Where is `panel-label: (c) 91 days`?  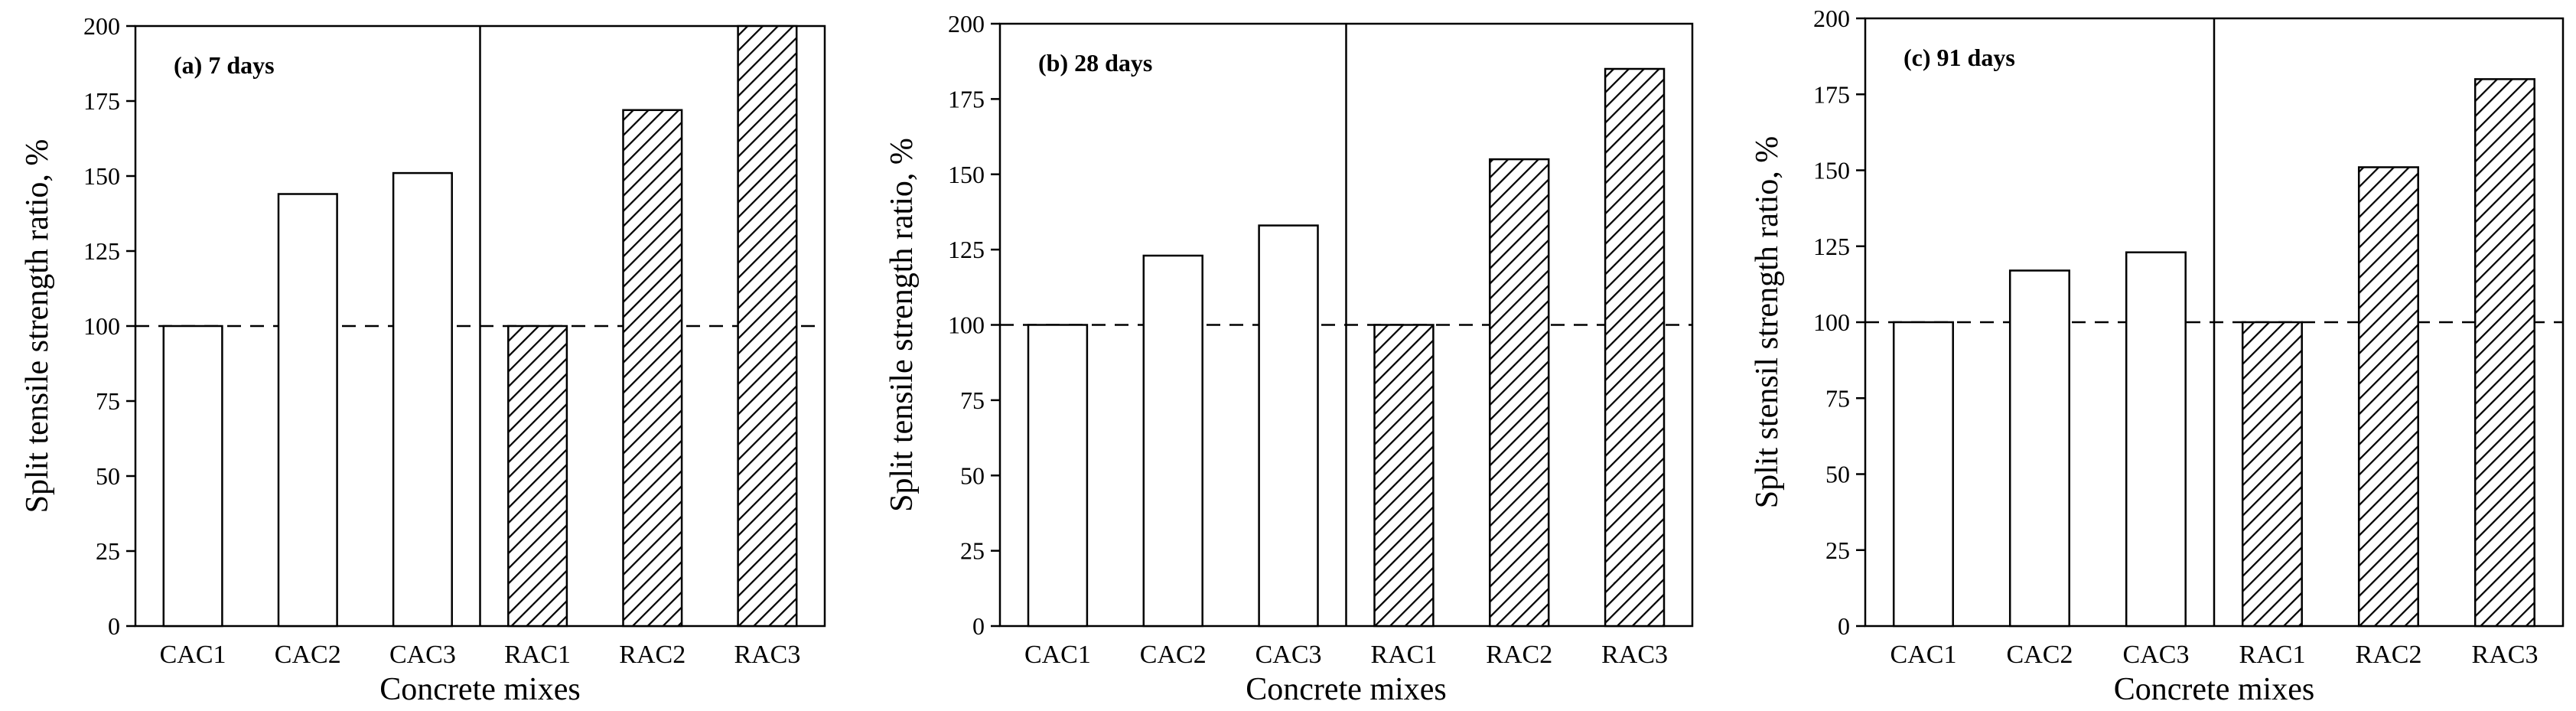
panel-label: (c) 91 days is located at coordinates (1960, 57).